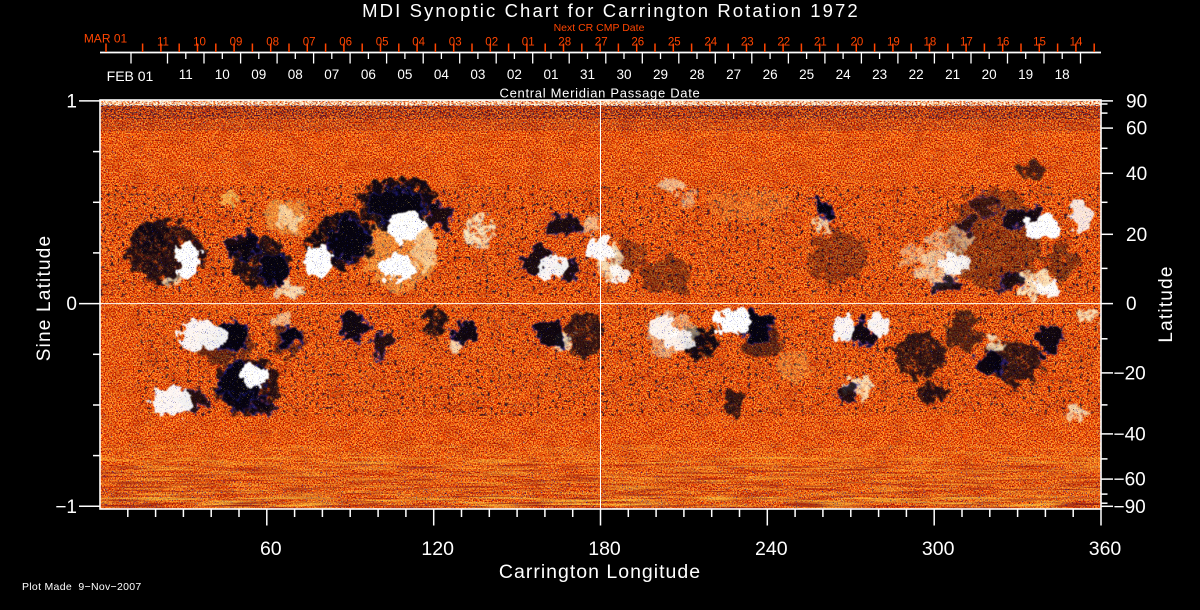 The height and width of the screenshot is (610, 1200). Describe the element at coordinates (1130, 434) in the screenshot. I see `svg-text: −40` at that location.